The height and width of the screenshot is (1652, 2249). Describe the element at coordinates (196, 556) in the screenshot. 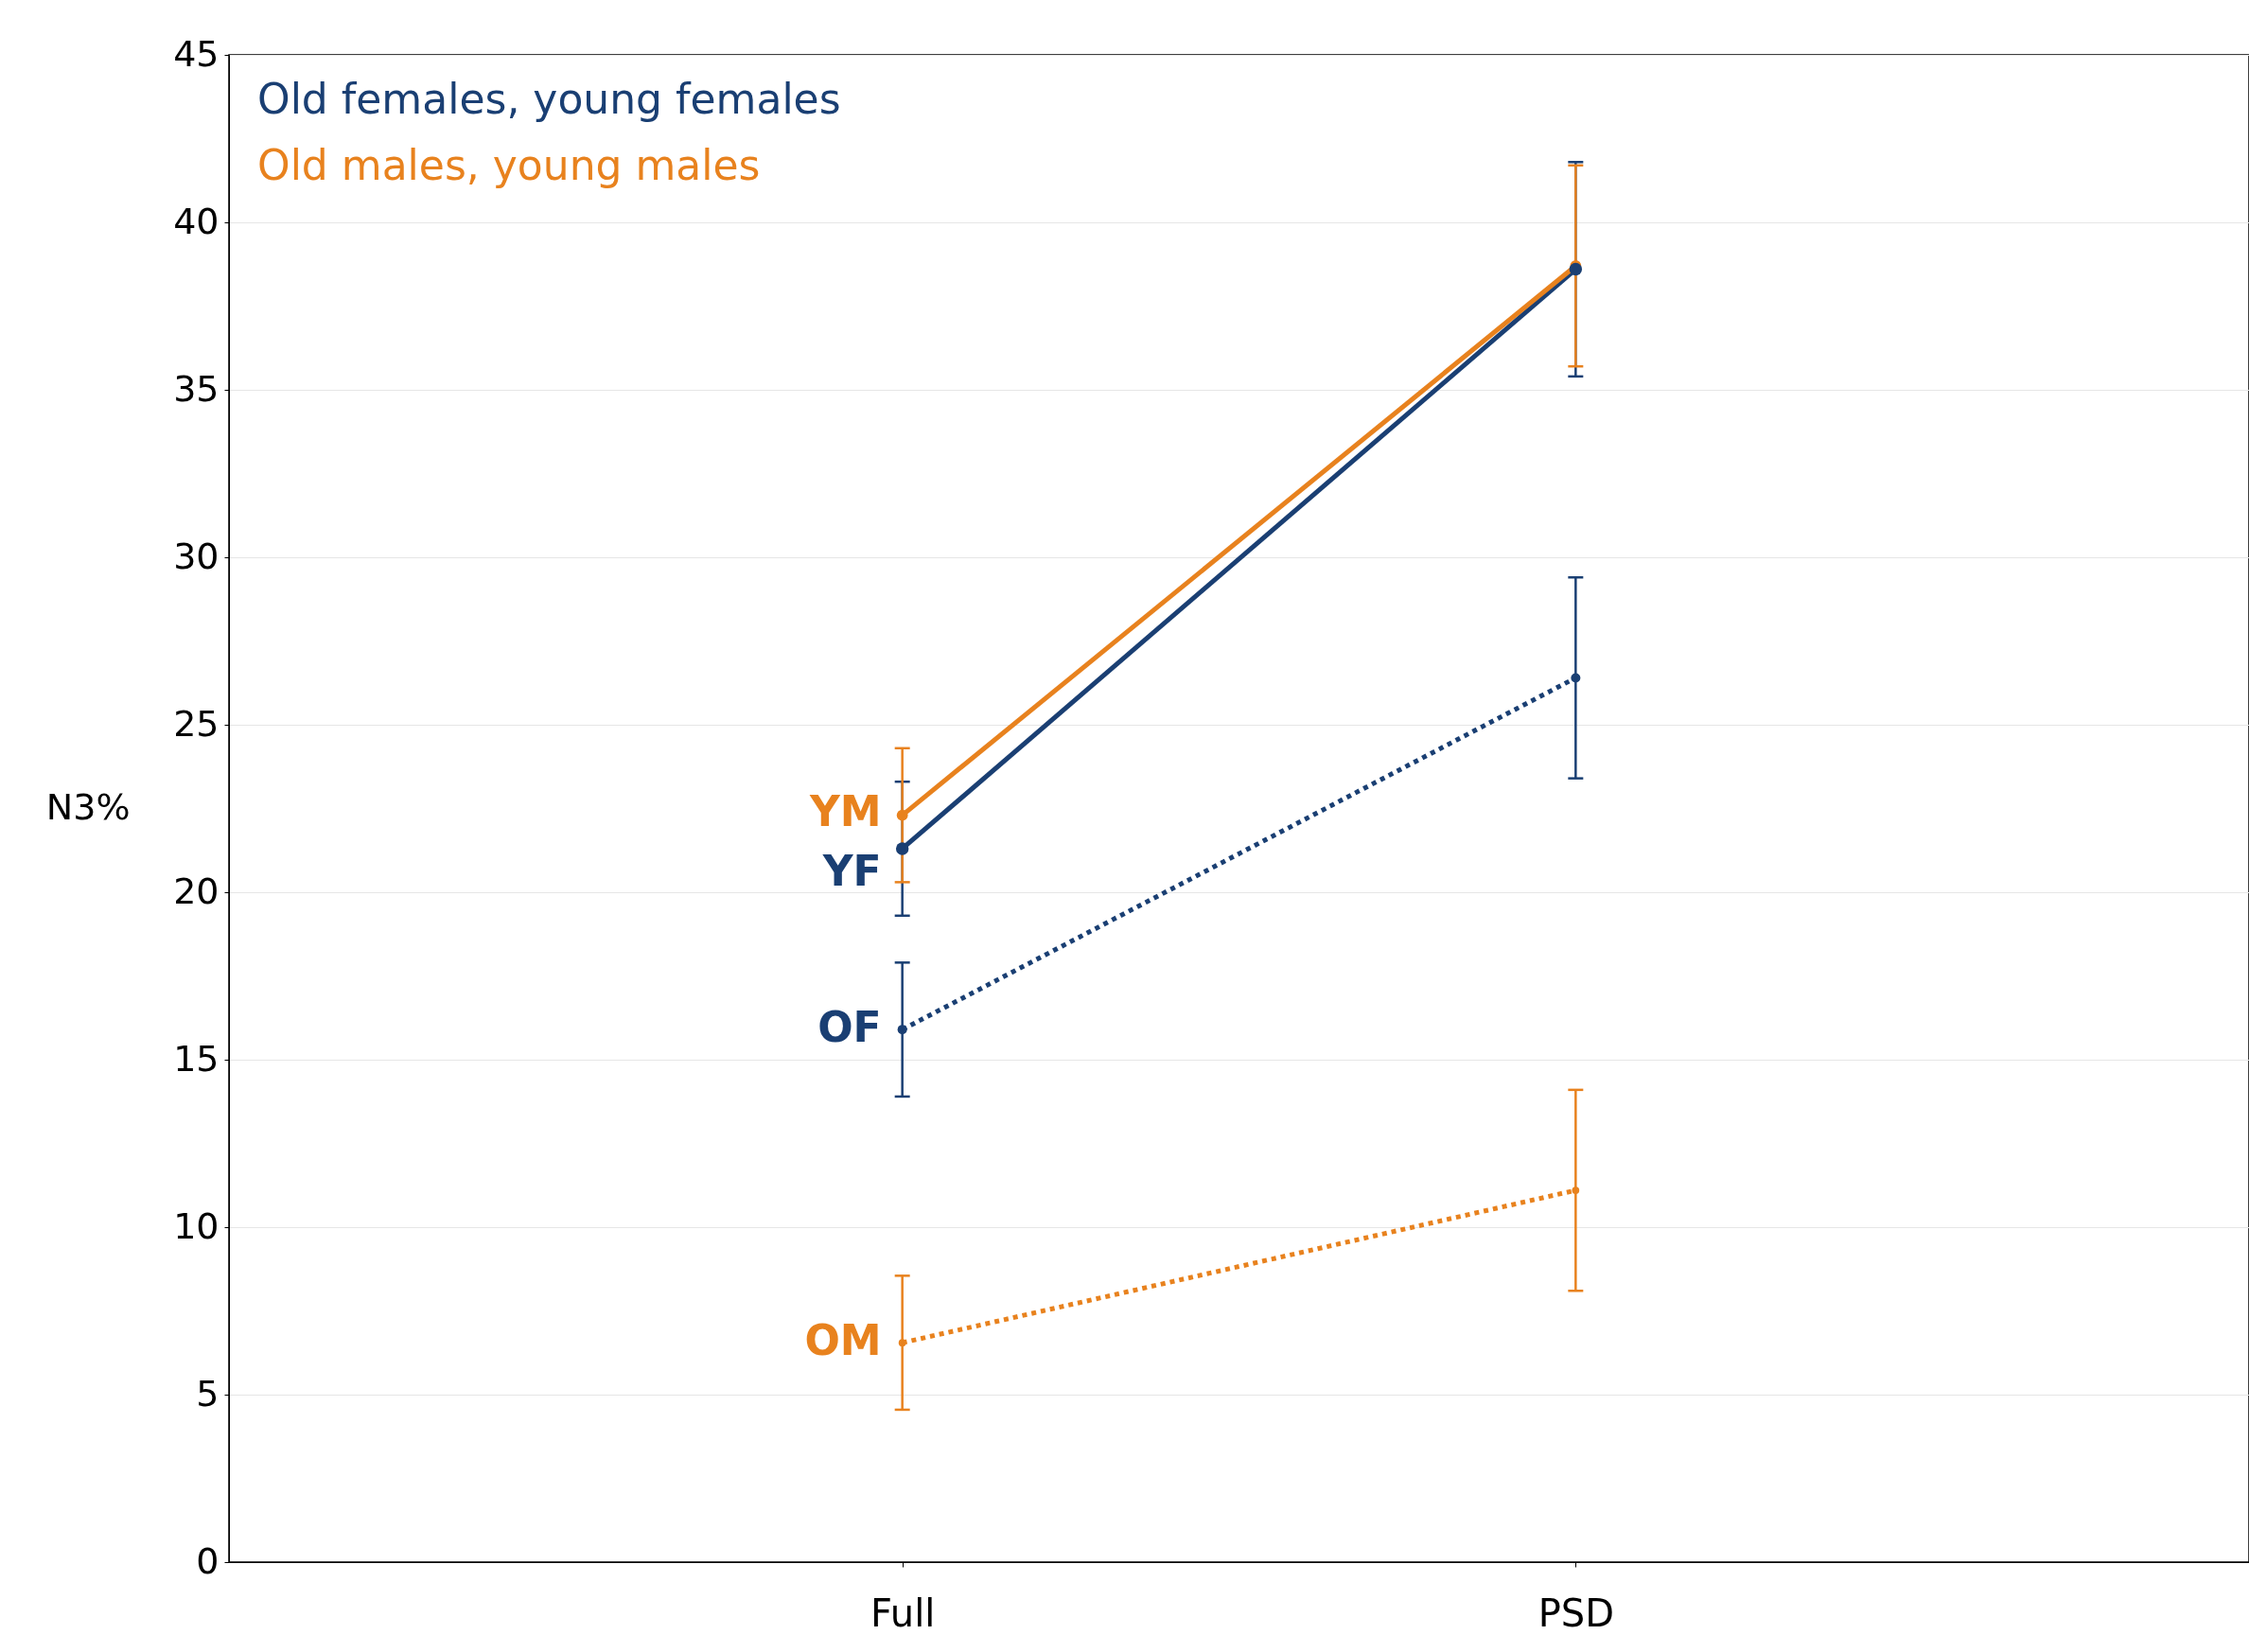

I see `y-tick-label: 30` at that location.